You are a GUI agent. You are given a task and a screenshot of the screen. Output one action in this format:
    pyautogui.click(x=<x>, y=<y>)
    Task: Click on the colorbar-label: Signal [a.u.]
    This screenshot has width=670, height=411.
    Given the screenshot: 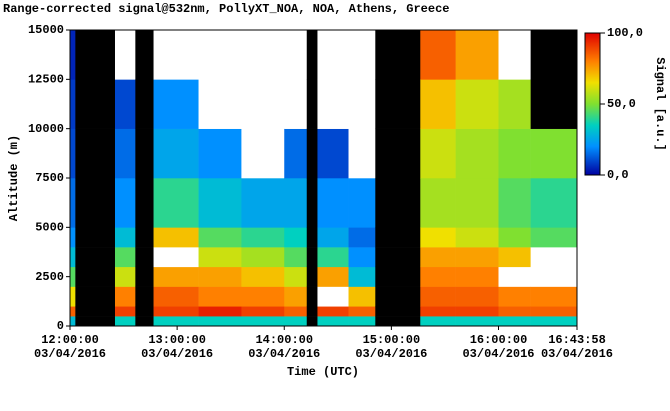 What is the action you would take?
    pyautogui.click(x=660, y=104)
    